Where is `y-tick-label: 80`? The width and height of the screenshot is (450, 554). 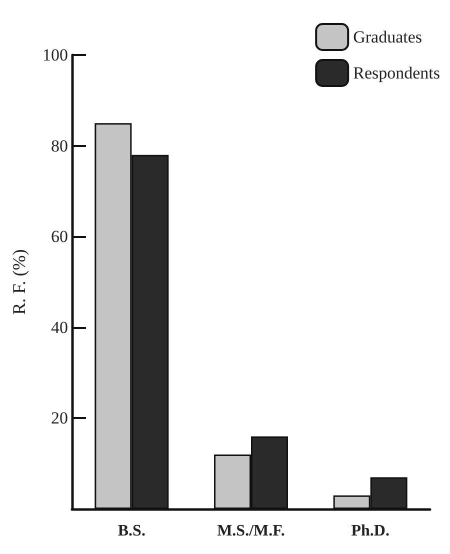
y-tick-label: 80 is located at coordinates (59, 146).